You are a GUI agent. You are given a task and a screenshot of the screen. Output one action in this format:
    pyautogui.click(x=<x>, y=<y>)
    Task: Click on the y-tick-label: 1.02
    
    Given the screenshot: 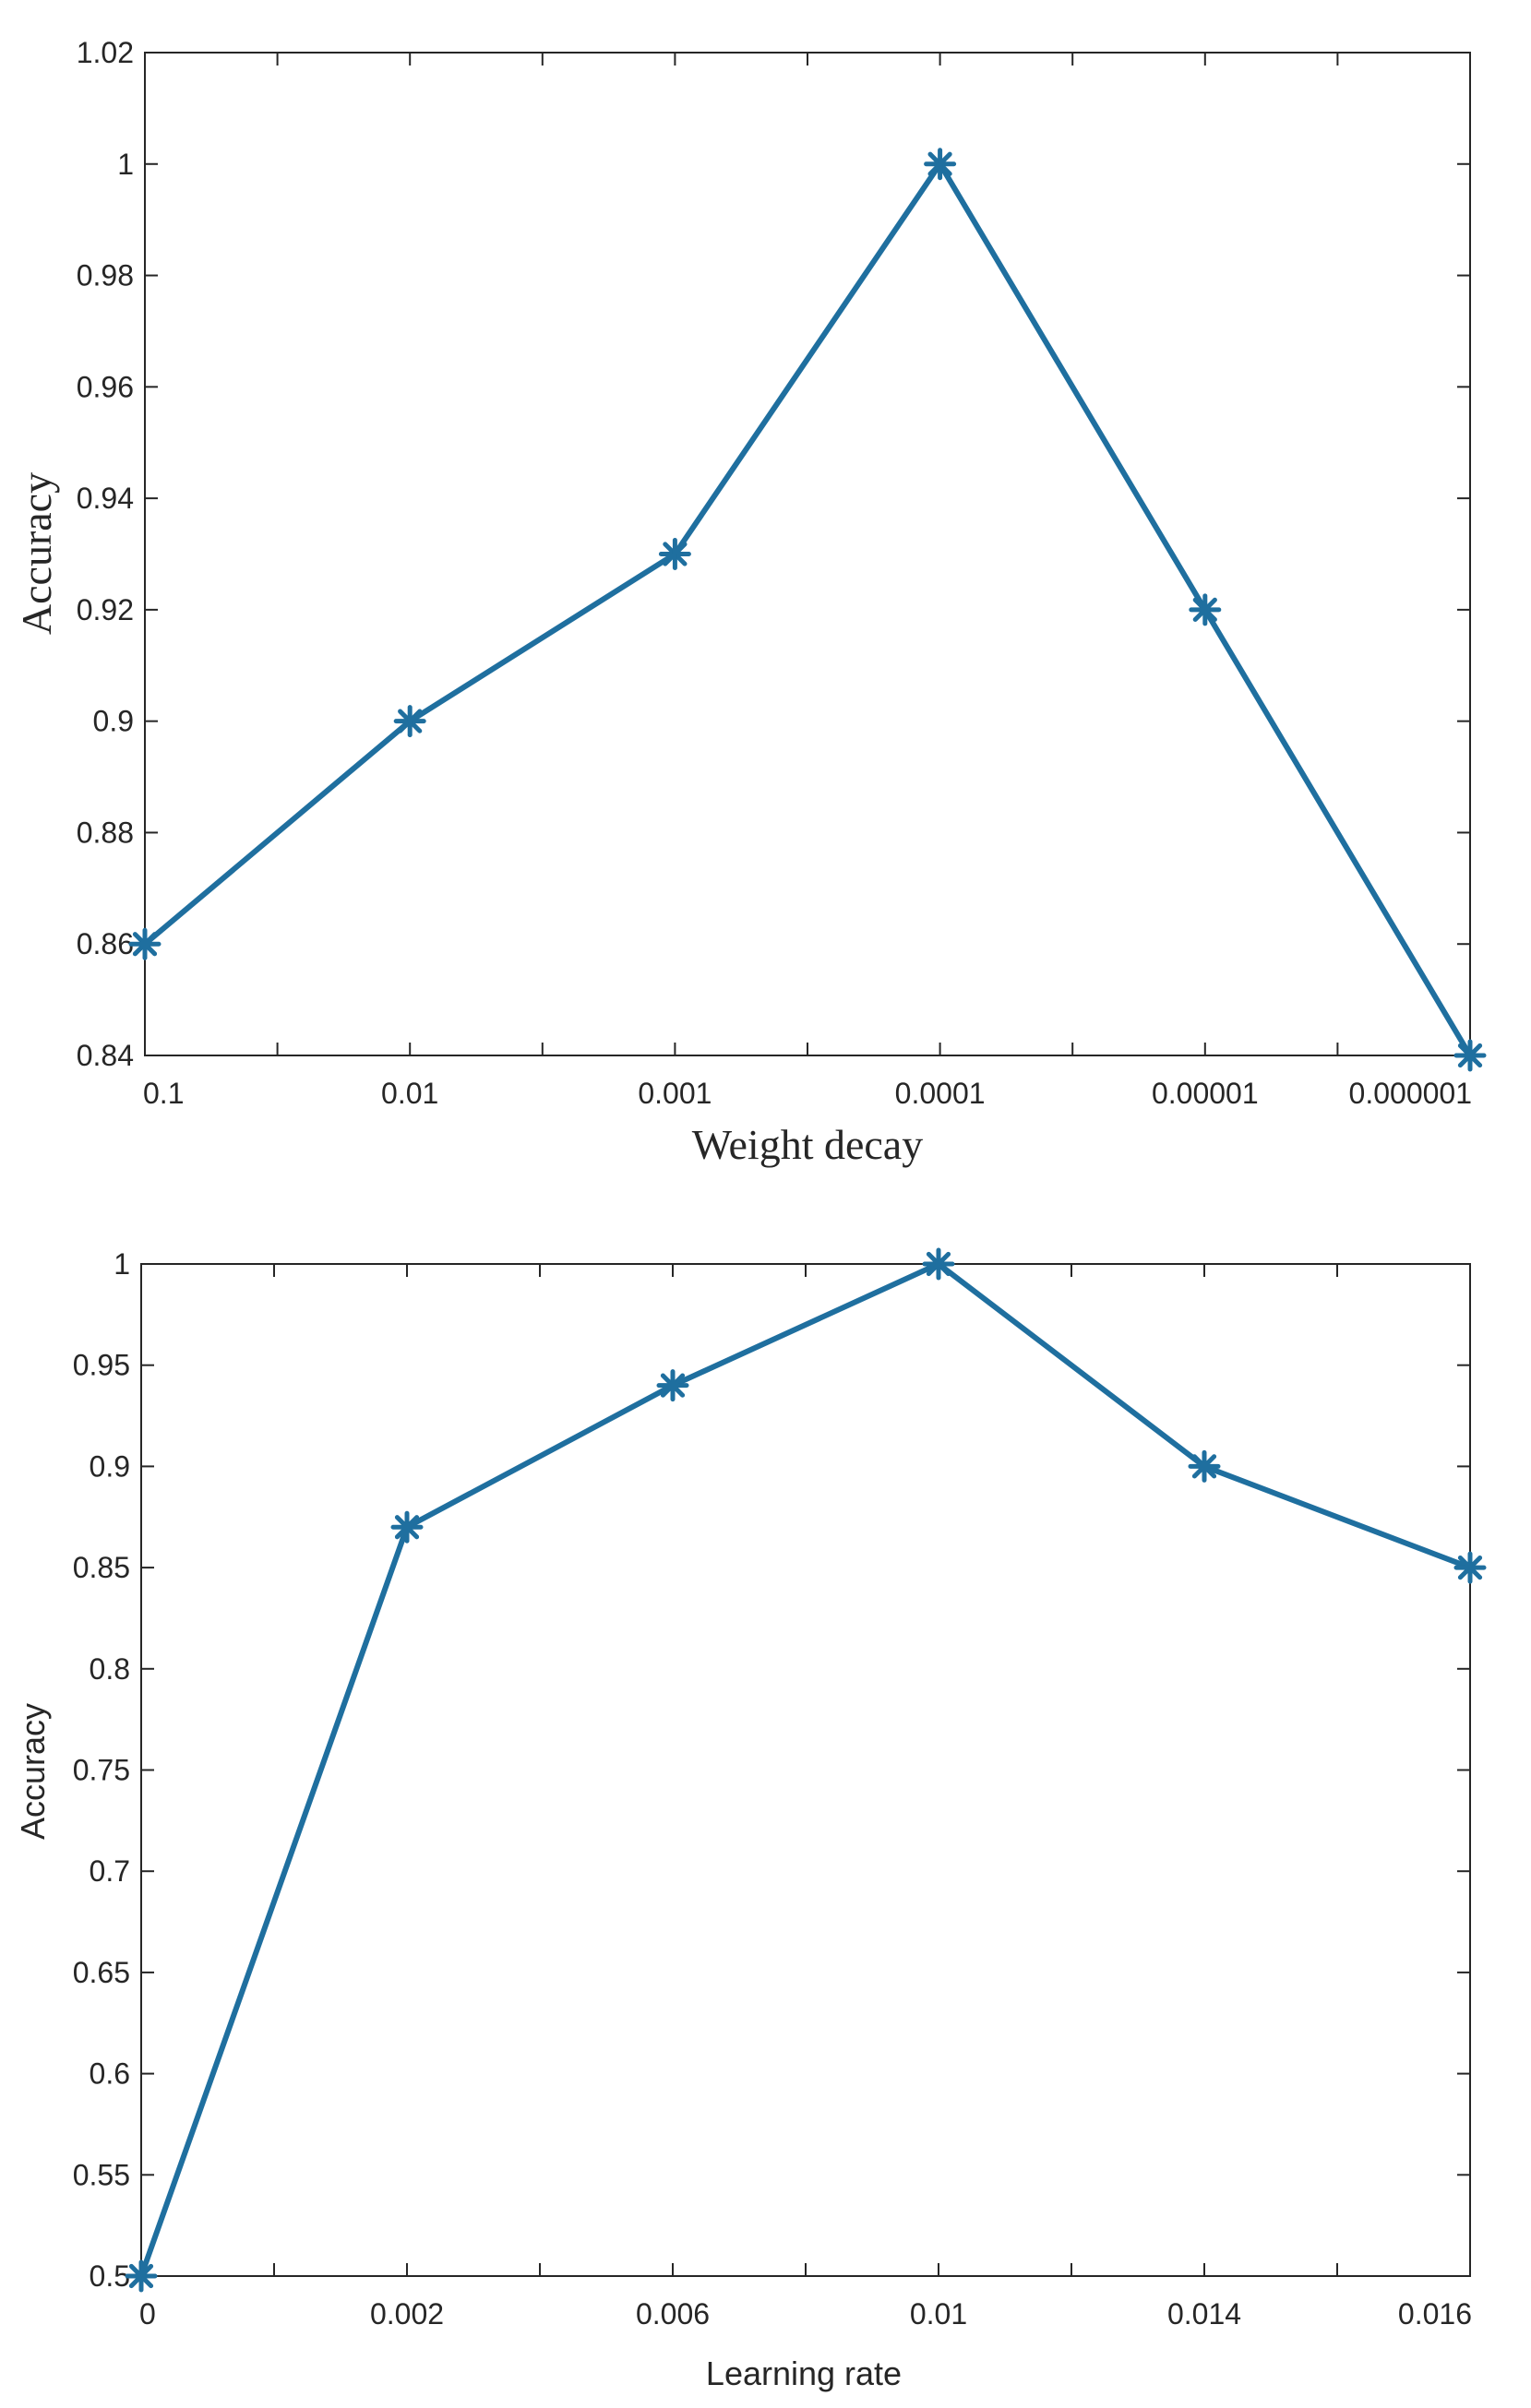 What is the action you would take?
    pyautogui.click(x=105, y=52)
    